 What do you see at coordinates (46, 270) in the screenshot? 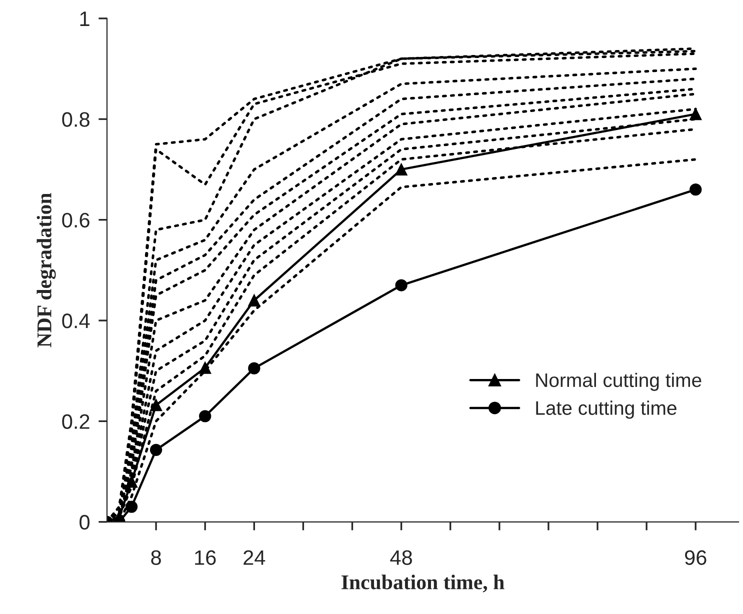
I see `y-axis-title: NDF degradation` at bounding box center [46, 270].